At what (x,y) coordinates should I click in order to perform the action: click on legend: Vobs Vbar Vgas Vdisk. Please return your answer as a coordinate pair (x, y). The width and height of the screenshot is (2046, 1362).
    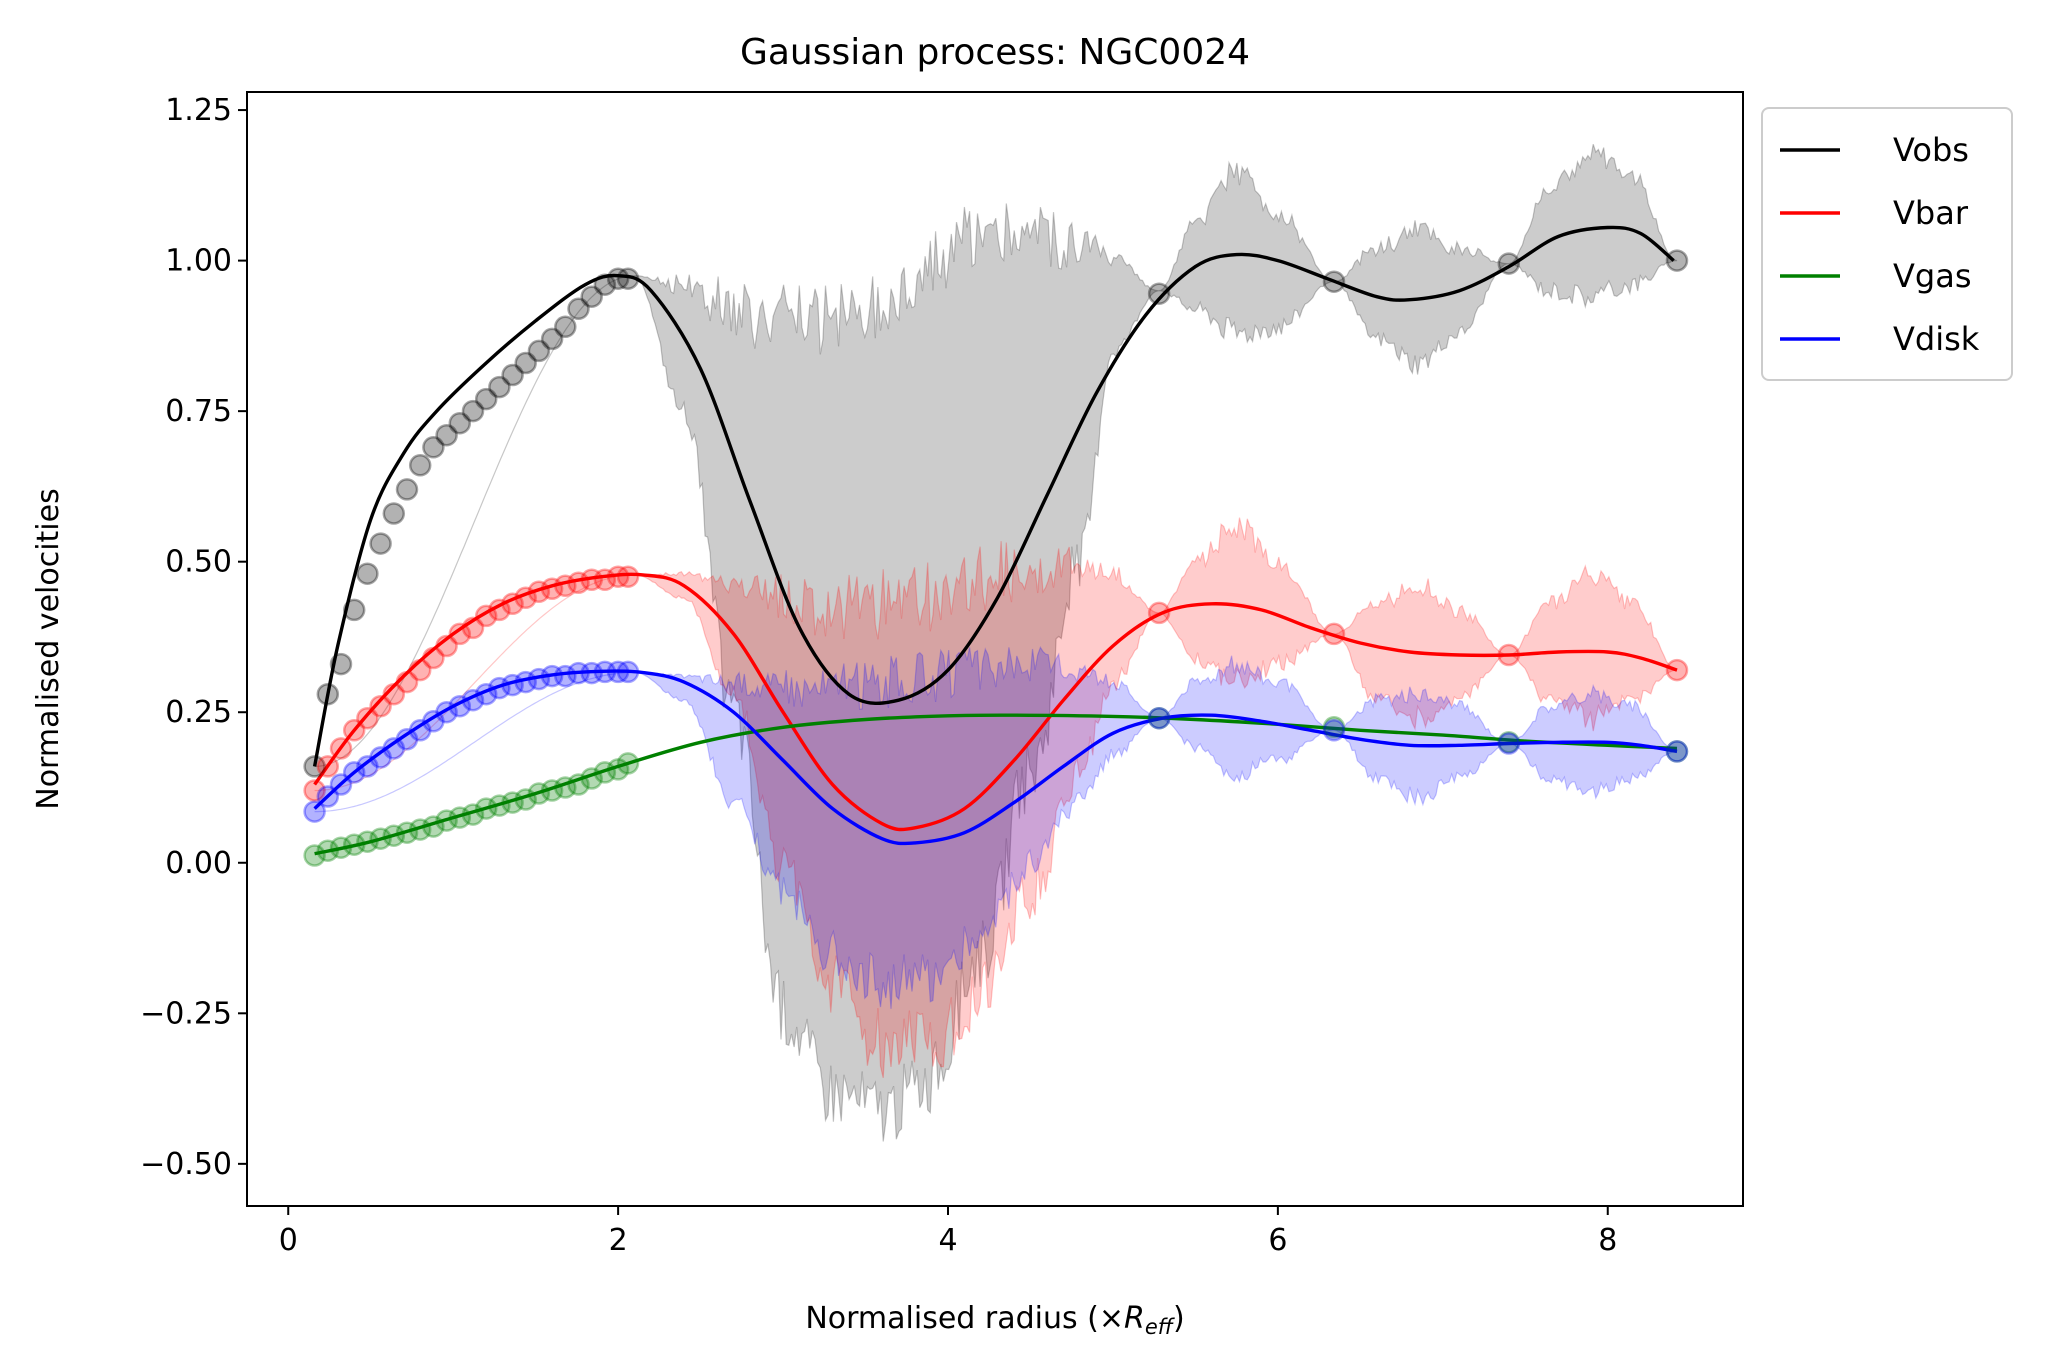
    Looking at the image, I should click on (1887, 244).